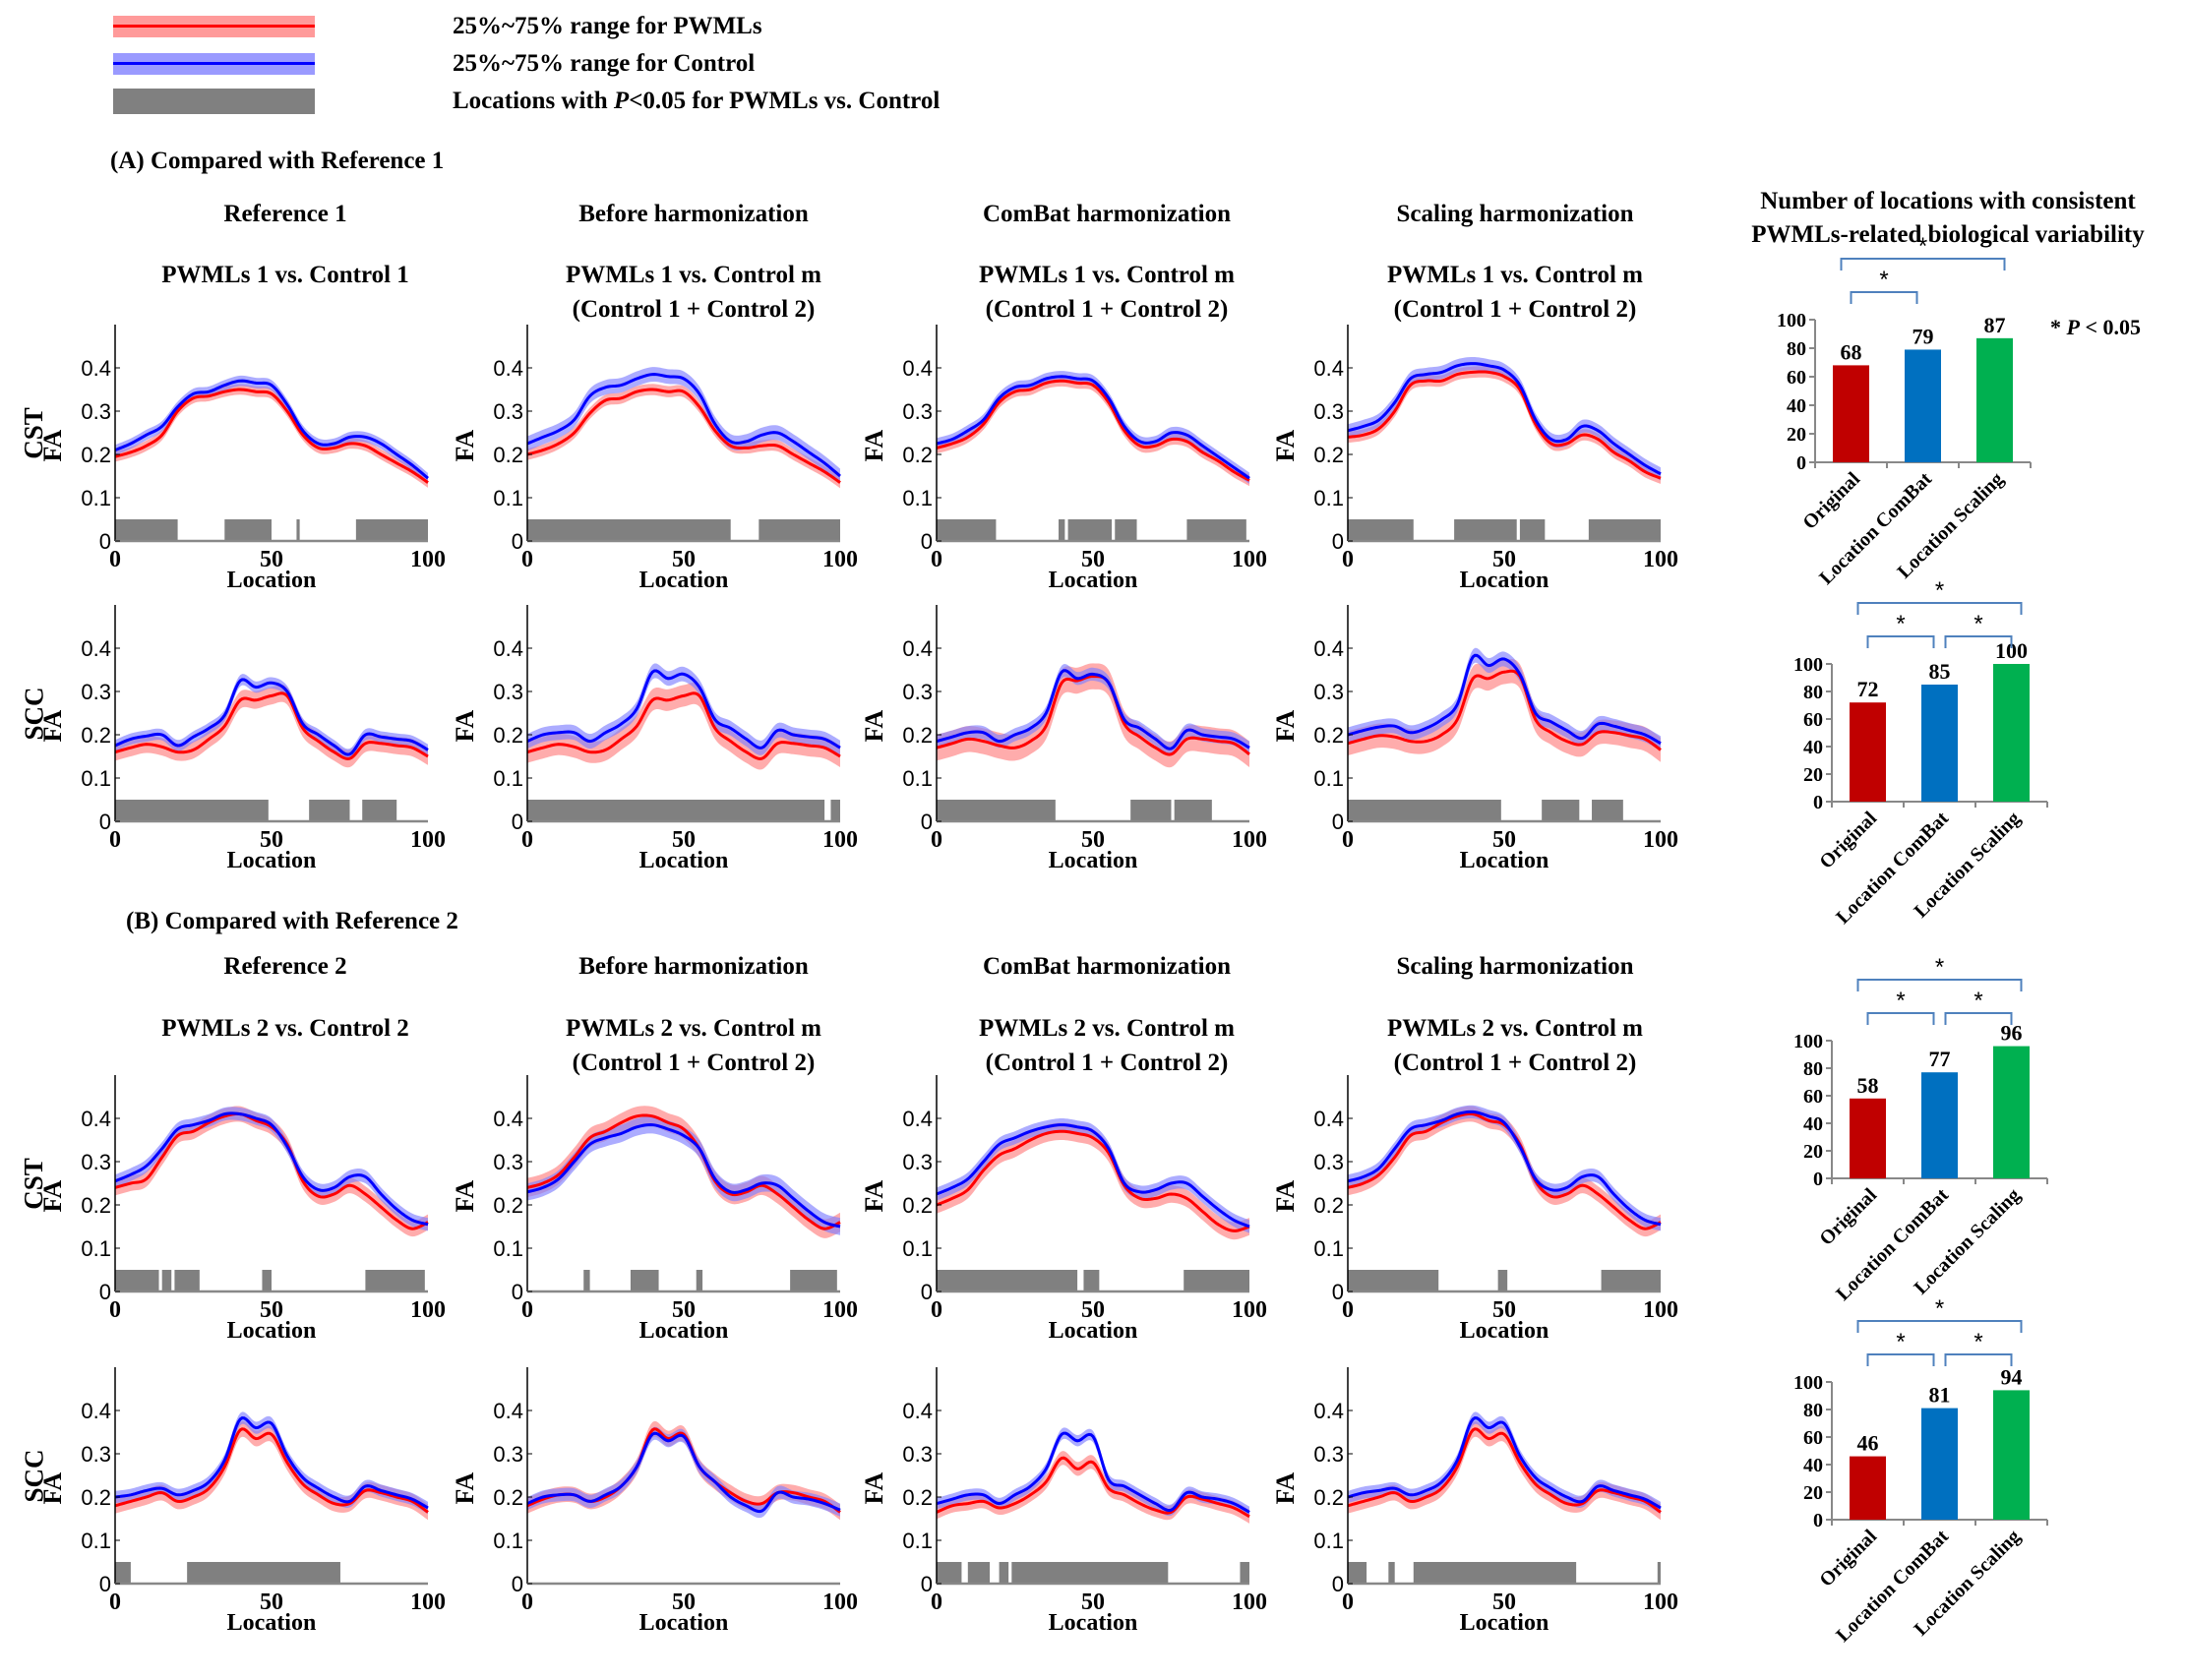  Describe the element at coordinates (214, 64) in the screenshot. I see `legend-swatch-control` at that location.